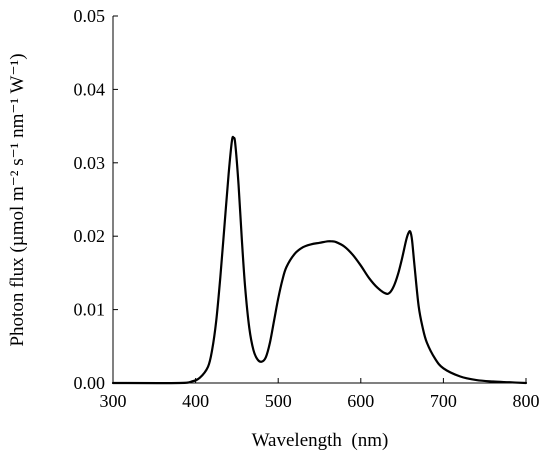 The width and height of the screenshot is (550, 458). I want to click on x-tick-label: 800, so click(526, 401).